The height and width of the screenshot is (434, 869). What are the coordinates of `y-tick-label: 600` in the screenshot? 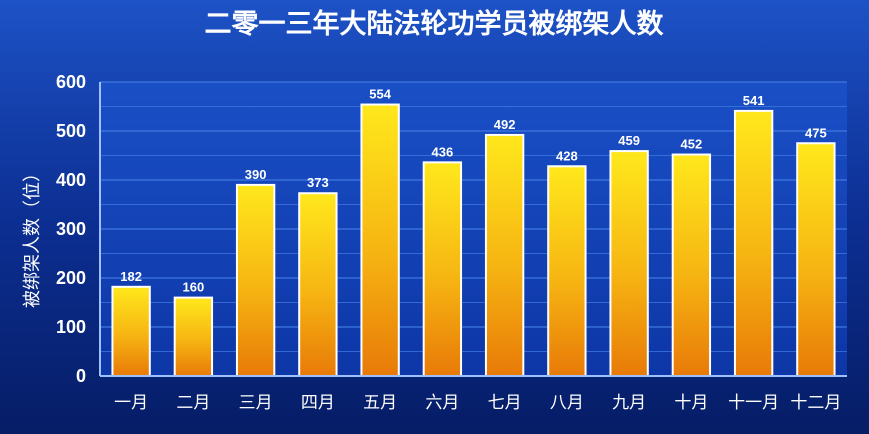 It's located at (71, 82).